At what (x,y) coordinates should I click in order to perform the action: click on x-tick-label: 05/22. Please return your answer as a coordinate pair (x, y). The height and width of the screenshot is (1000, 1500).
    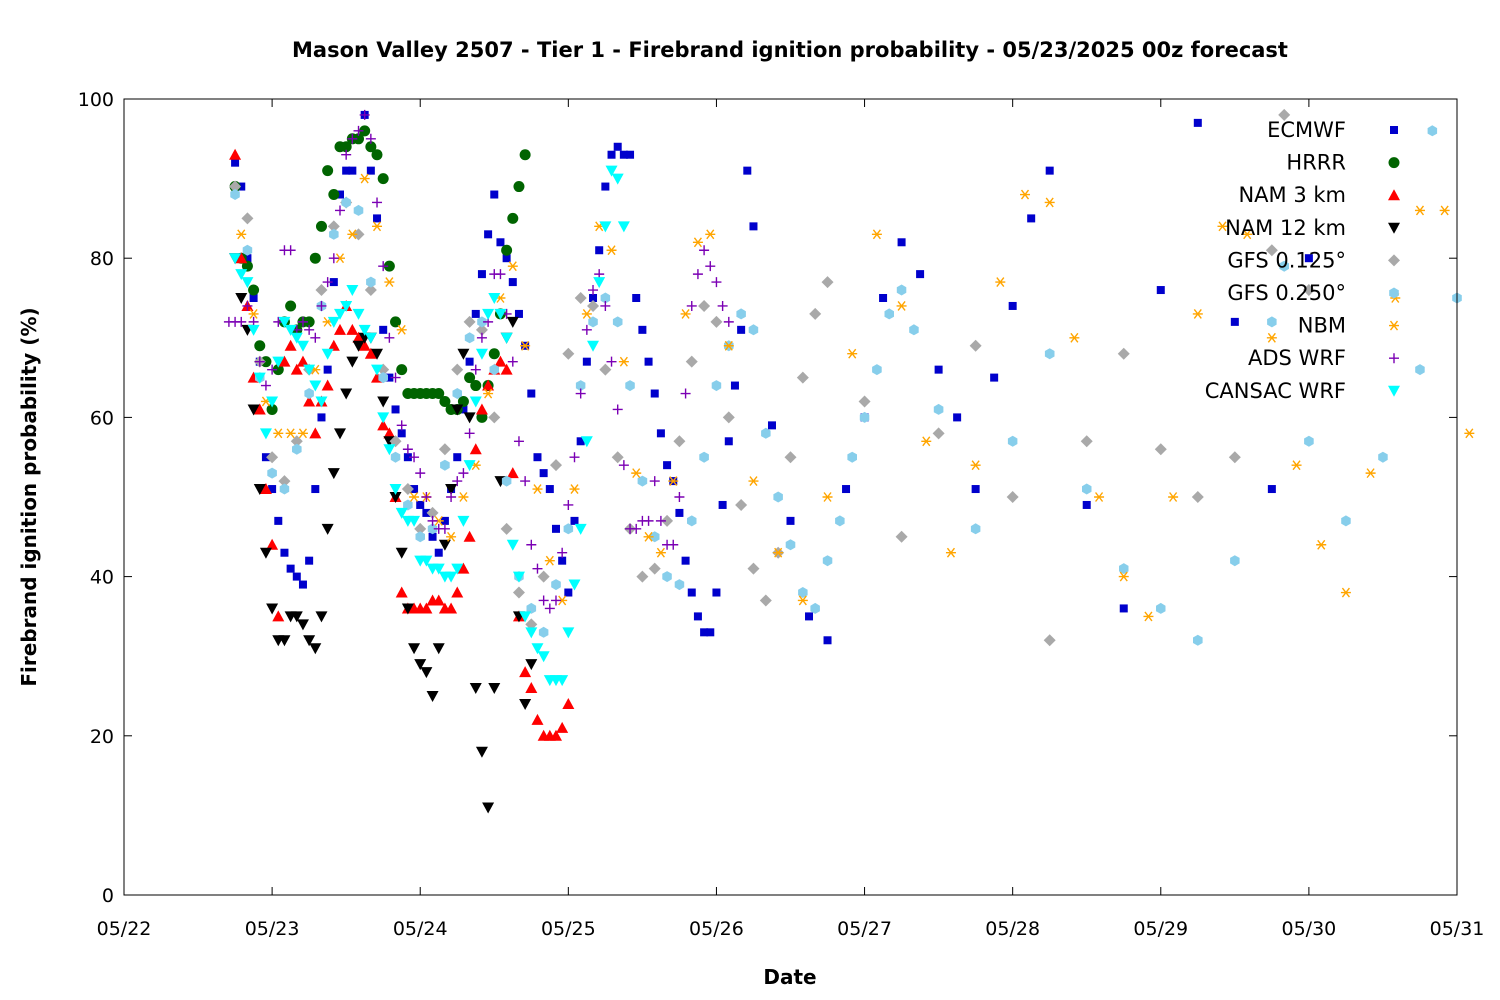
    Looking at the image, I should click on (124, 929).